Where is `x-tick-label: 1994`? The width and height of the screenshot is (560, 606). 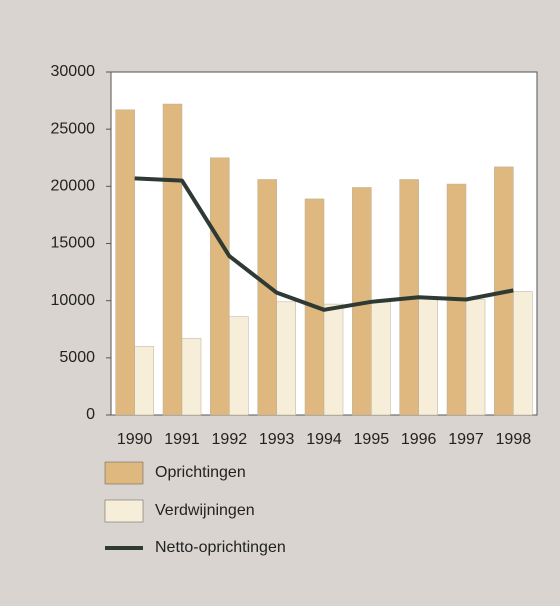 x-tick-label: 1994 is located at coordinates (324, 439).